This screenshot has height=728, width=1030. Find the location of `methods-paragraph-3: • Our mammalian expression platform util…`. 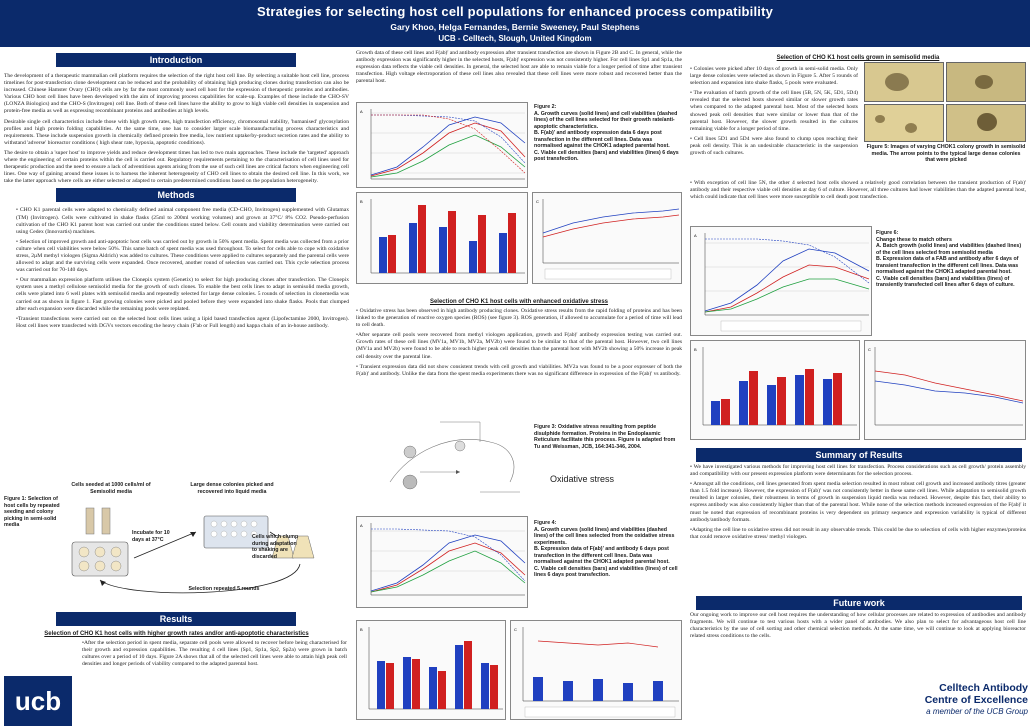

methods-paragraph-3: • Our mammalian expression platform util… is located at coordinates (182, 294).